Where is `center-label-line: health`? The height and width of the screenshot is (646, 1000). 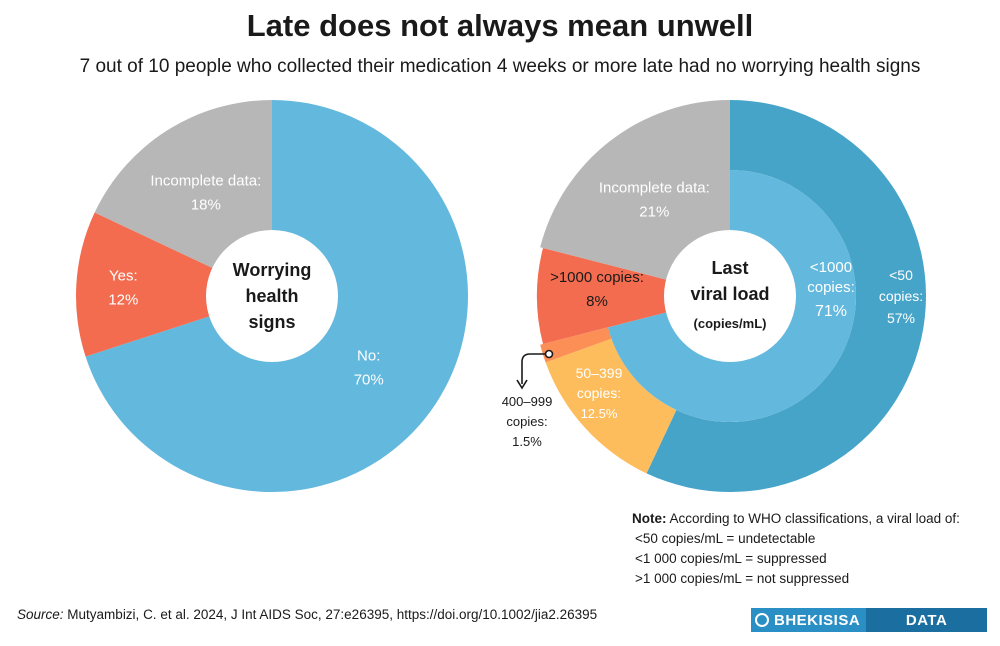
center-label-line: health is located at coordinates (271, 296).